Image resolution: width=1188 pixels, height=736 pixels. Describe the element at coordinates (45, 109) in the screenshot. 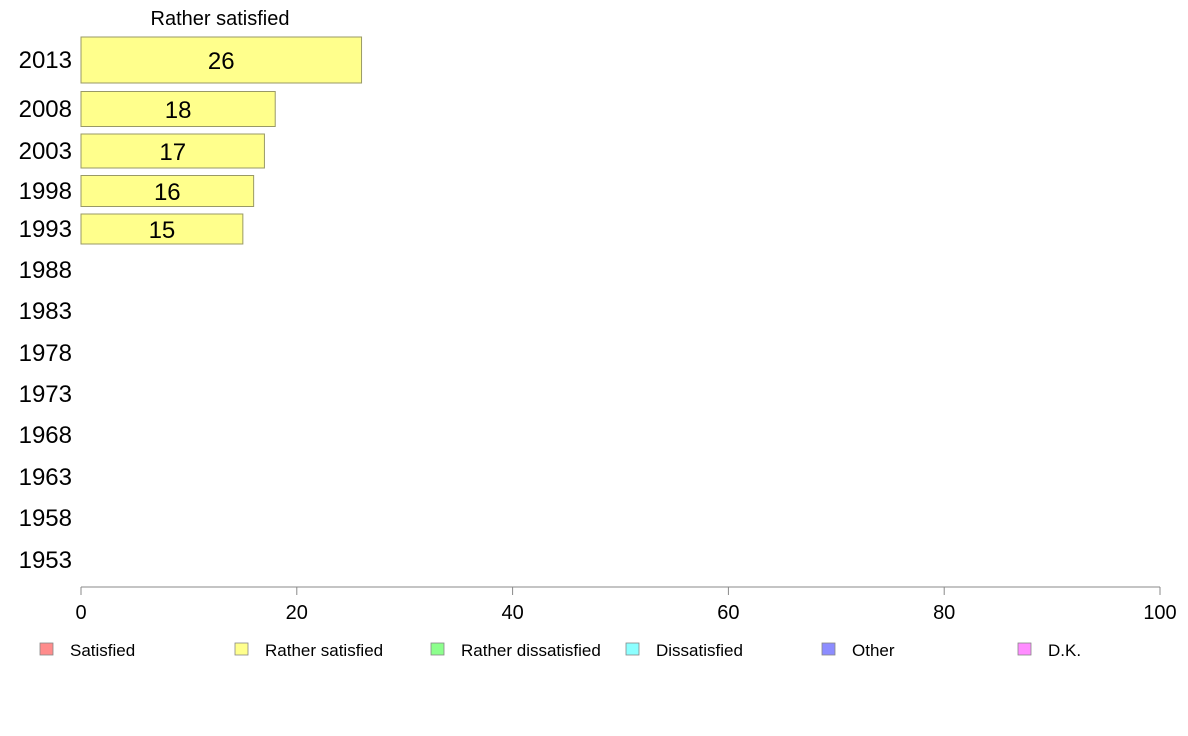

I see `year-label: 2008` at that location.